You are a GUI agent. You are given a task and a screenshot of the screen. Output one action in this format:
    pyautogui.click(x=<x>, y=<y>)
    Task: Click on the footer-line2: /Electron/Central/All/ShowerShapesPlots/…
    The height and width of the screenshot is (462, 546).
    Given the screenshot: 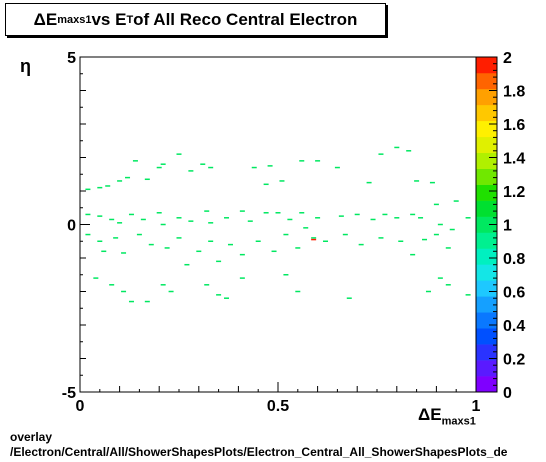 What is the action you would take?
    pyautogui.click(x=259, y=452)
    